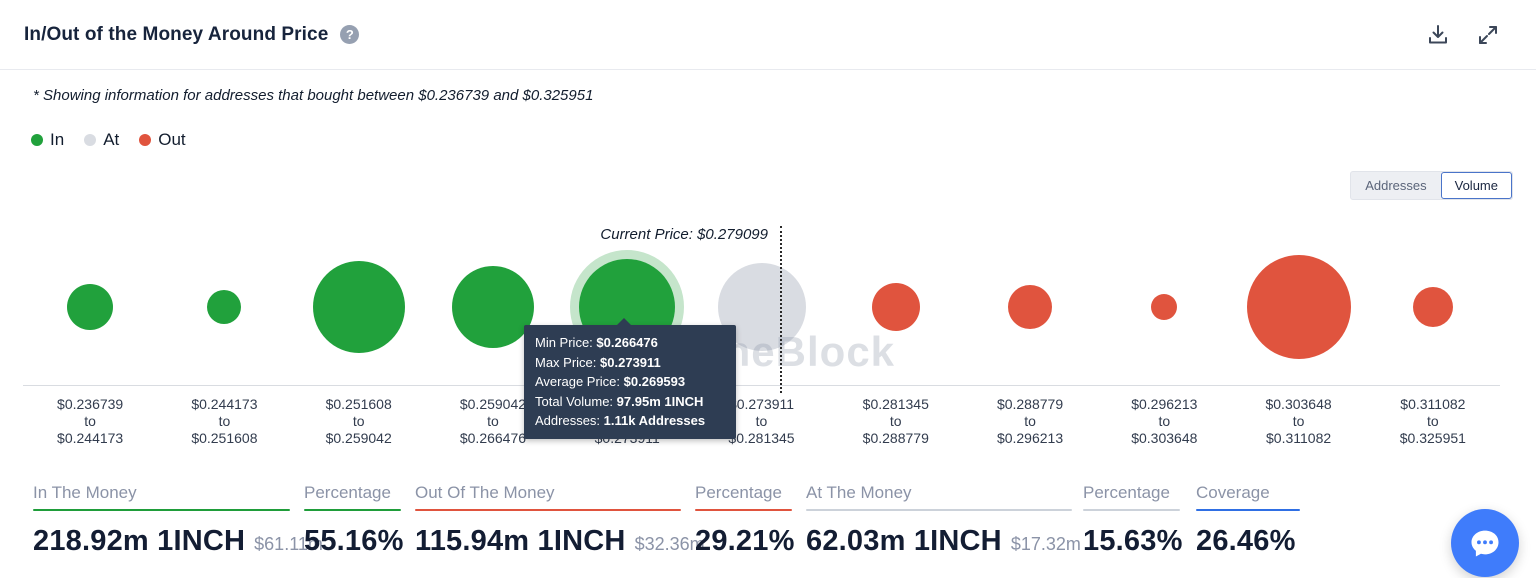 Image resolution: width=1536 pixels, height=578 pixels. What do you see at coordinates (288, 544) in the screenshot?
I see `stat-sub-value: $61.11m` at bounding box center [288, 544].